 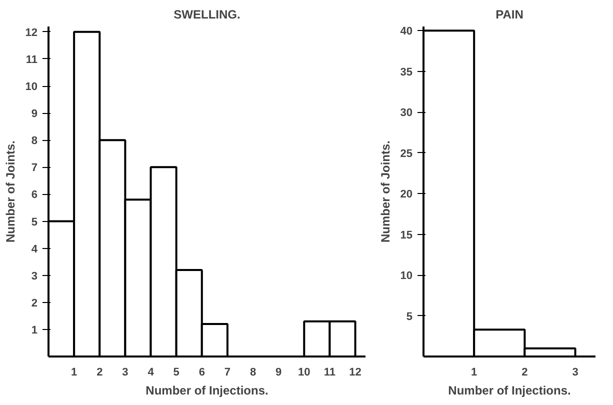 What do you see at coordinates (406, 194) in the screenshot?
I see `y-tick-label: 20` at bounding box center [406, 194].